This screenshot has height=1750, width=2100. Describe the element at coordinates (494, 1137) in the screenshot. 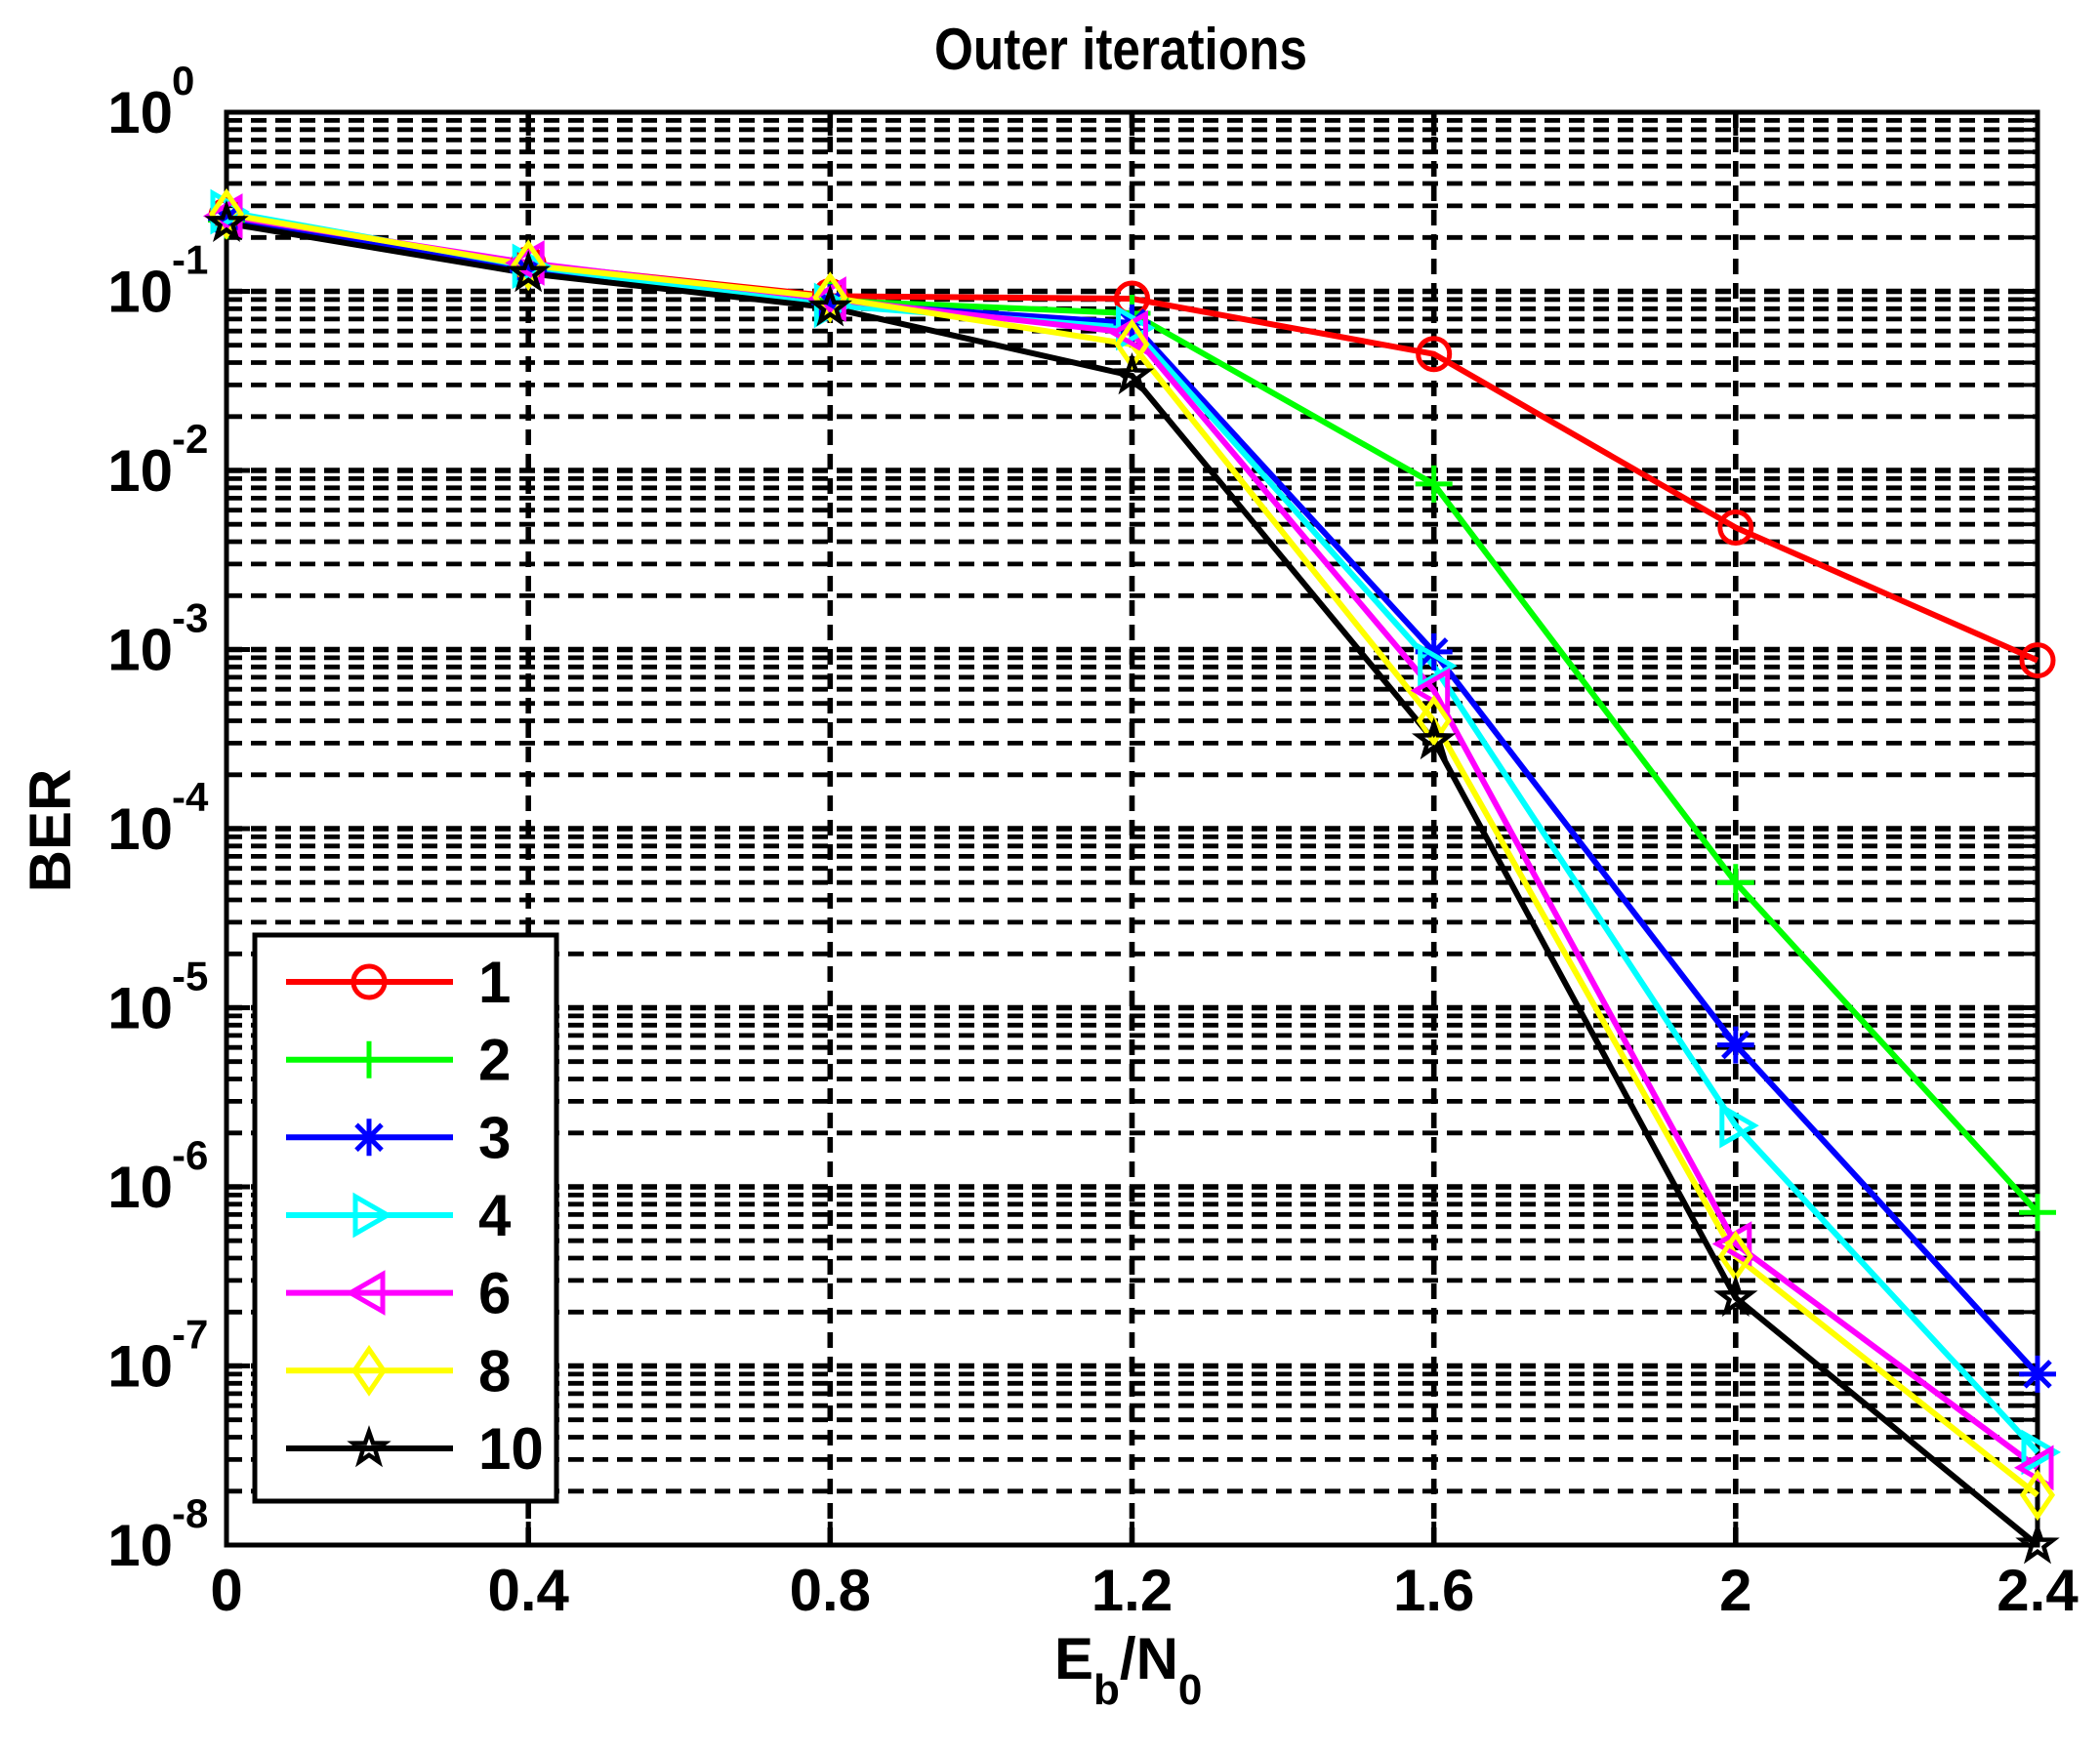

I see `svg-text: 3` at that location.